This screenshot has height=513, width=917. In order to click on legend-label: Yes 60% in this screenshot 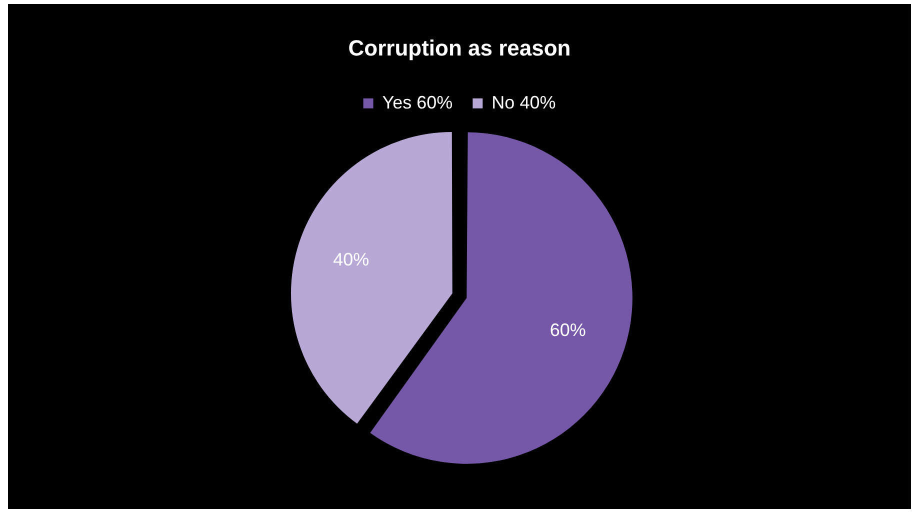, I will do `click(417, 102)`.